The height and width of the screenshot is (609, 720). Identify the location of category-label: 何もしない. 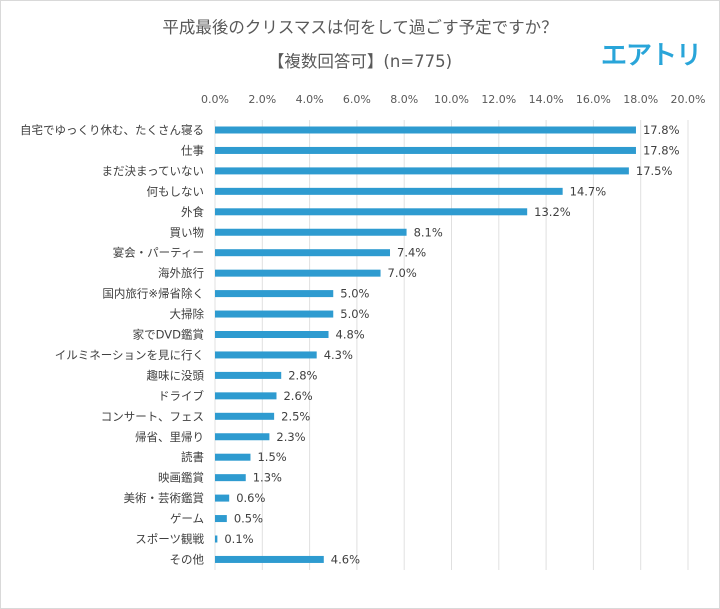
(176, 191).